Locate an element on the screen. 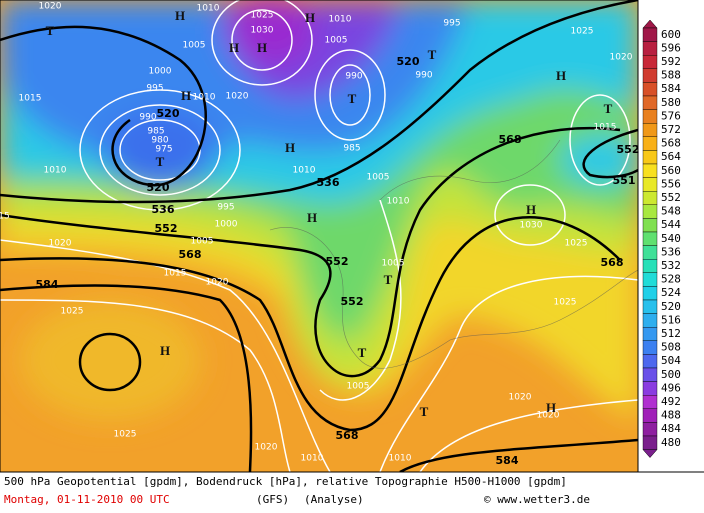 This screenshot has width=704, height=513. legend-label: 572 is located at coordinates (671, 129).